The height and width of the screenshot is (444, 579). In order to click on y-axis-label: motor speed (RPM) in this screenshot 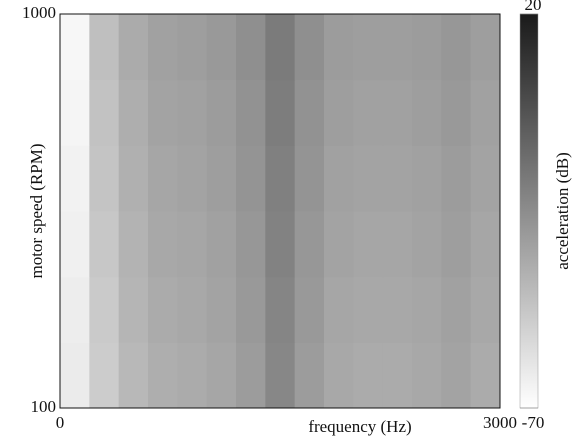, I will do `click(36, 210)`.